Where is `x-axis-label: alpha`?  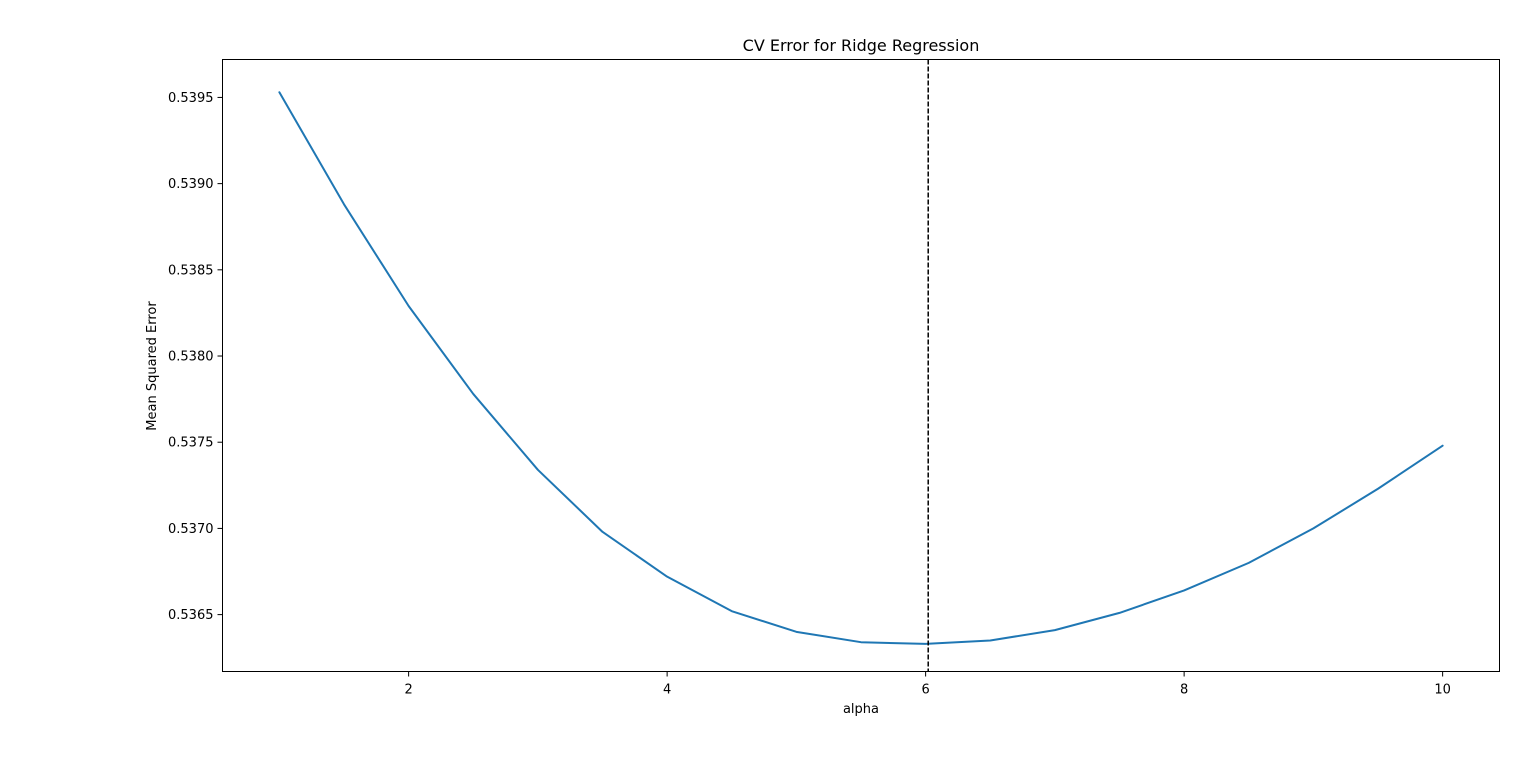 x-axis-label: alpha is located at coordinates (861, 709).